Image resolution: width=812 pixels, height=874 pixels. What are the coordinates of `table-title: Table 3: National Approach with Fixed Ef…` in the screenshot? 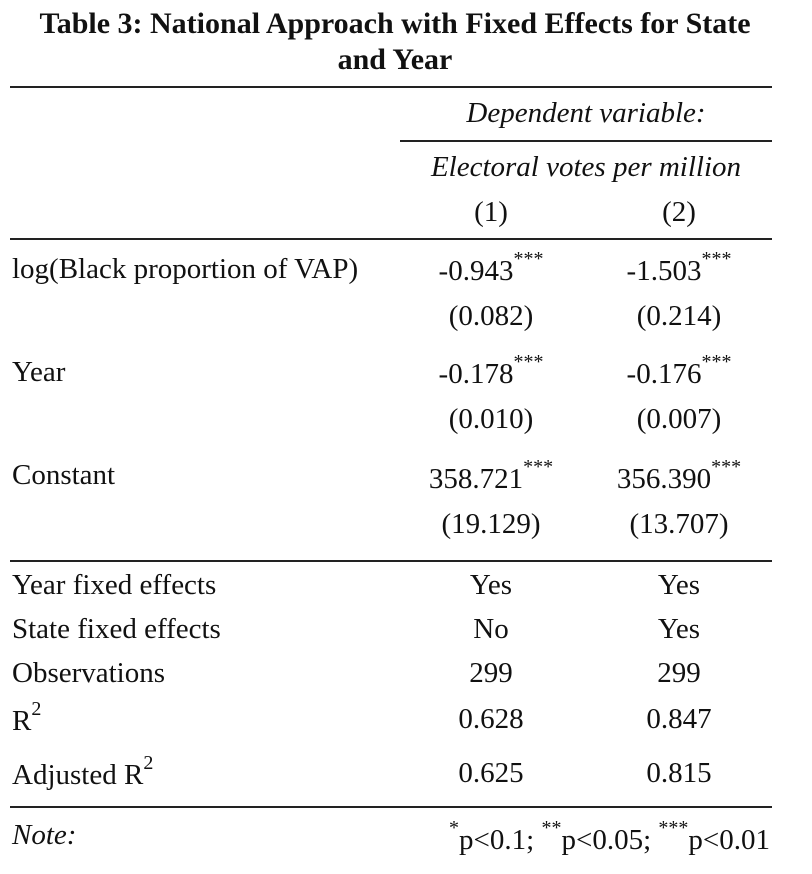 It's located at (395, 42).